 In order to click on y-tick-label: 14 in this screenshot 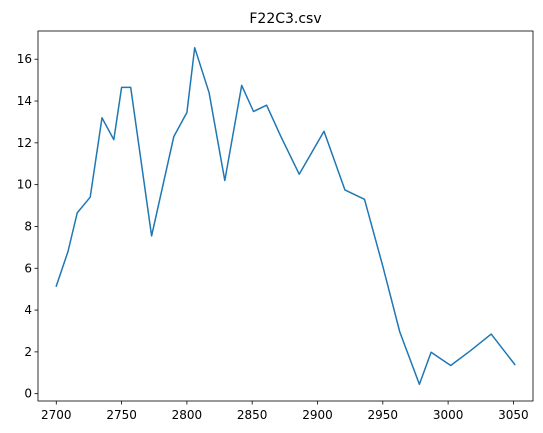, I will do `click(24, 101)`.